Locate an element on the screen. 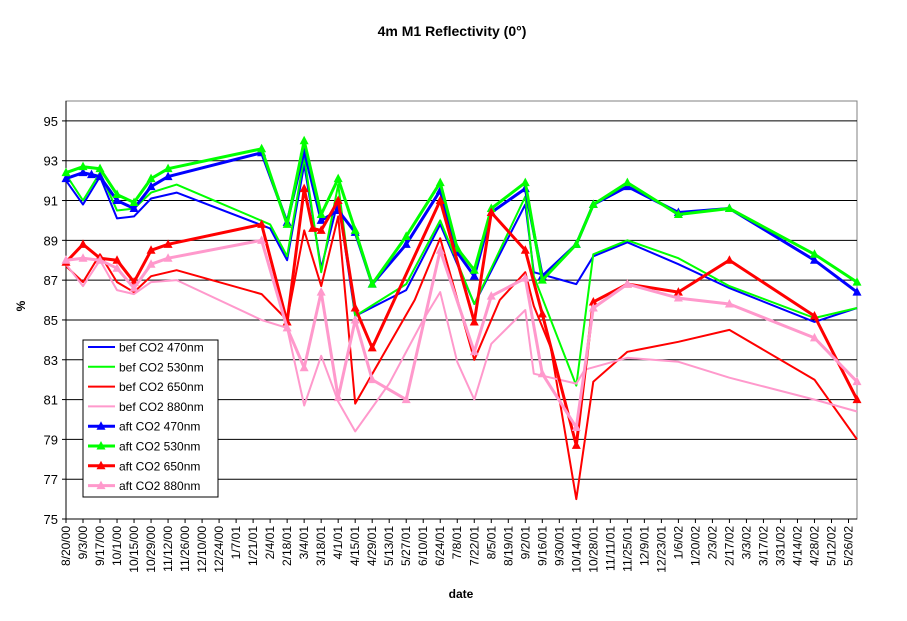 The width and height of the screenshot is (907, 621). x-tick-label: 8/5/01 is located at coordinates (491, 543).